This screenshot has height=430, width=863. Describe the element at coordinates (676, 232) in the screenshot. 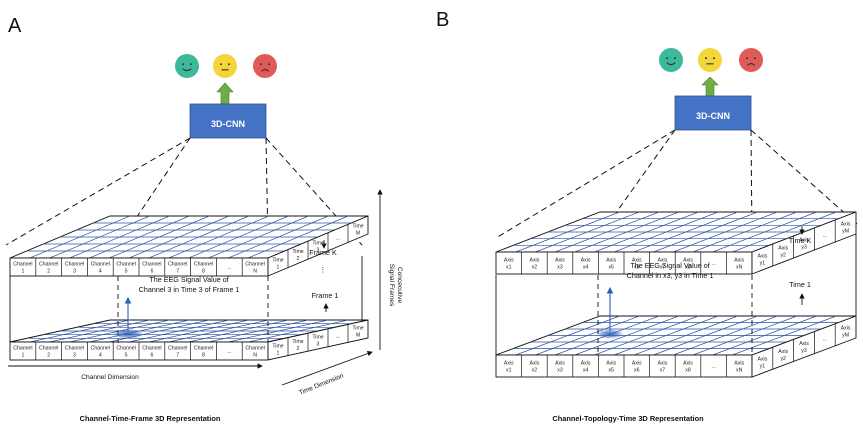

I see `top-block-b-grid` at that location.